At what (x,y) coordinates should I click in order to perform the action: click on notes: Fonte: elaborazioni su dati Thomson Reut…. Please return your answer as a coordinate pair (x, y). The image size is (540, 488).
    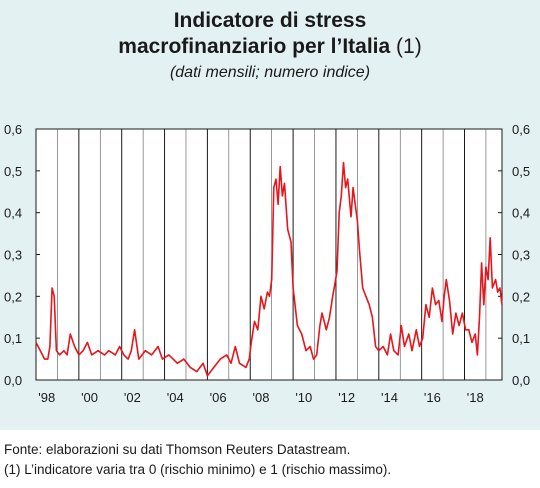
    Looking at the image, I should click on (197, 460).